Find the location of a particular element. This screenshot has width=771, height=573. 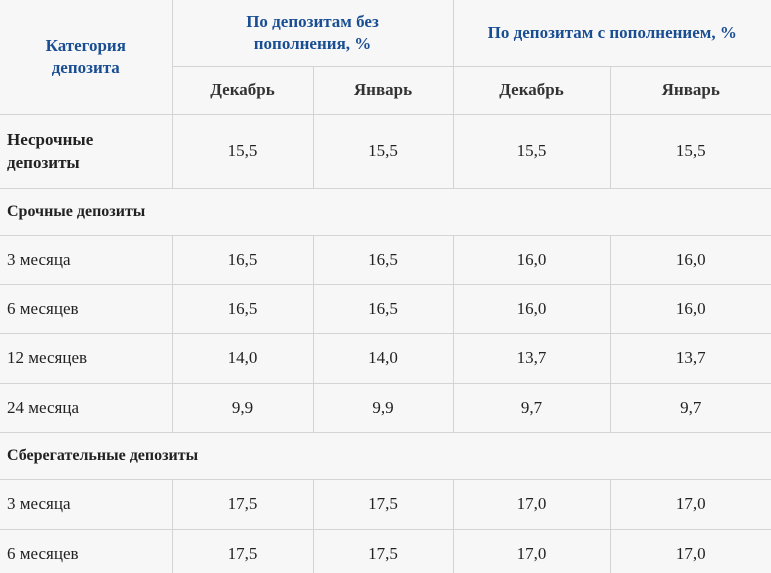

header-group-no-topup: По депозитам без пополнения, % is located at coordinates (312, 33).